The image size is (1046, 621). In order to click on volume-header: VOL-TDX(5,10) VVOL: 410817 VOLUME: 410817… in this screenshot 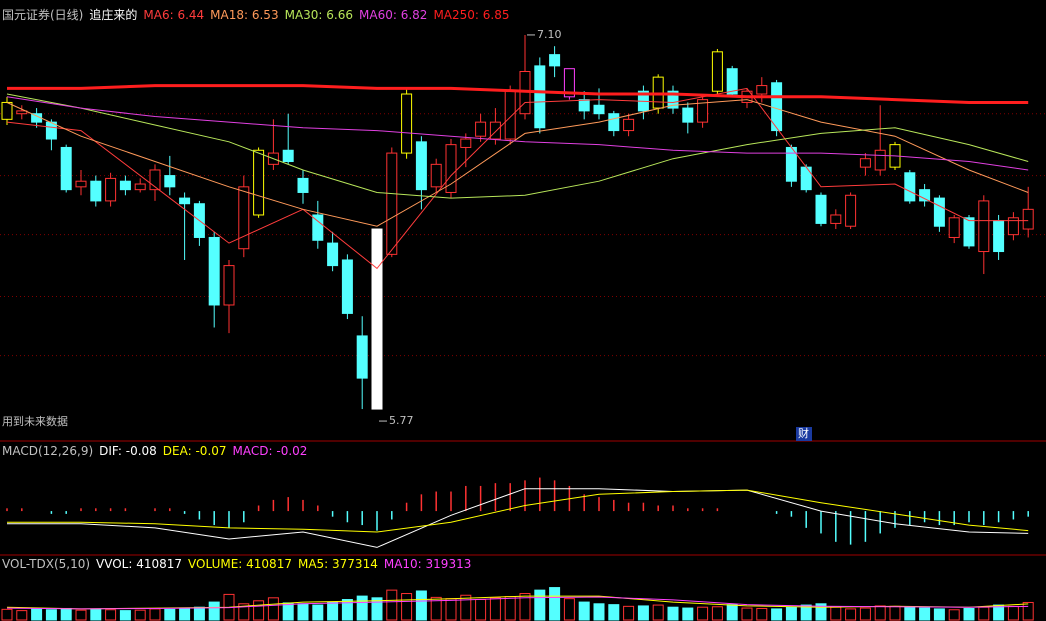, I will do `click(236, 564)`.